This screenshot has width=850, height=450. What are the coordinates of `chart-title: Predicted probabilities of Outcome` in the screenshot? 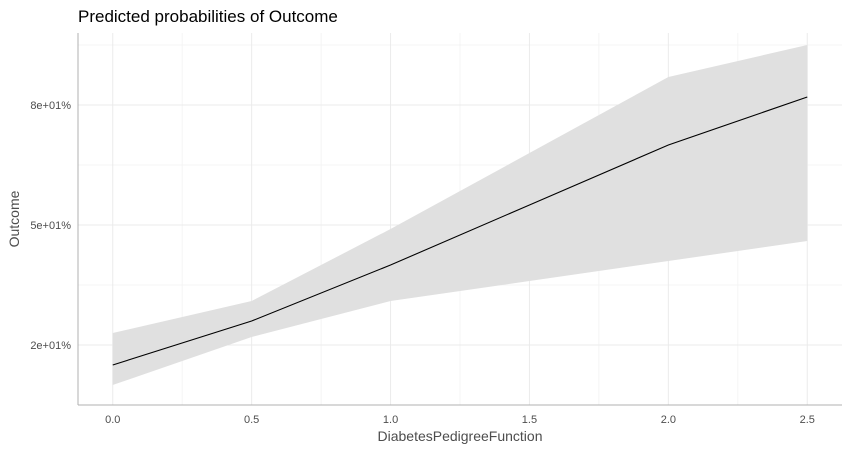 It's located at (208, 16).